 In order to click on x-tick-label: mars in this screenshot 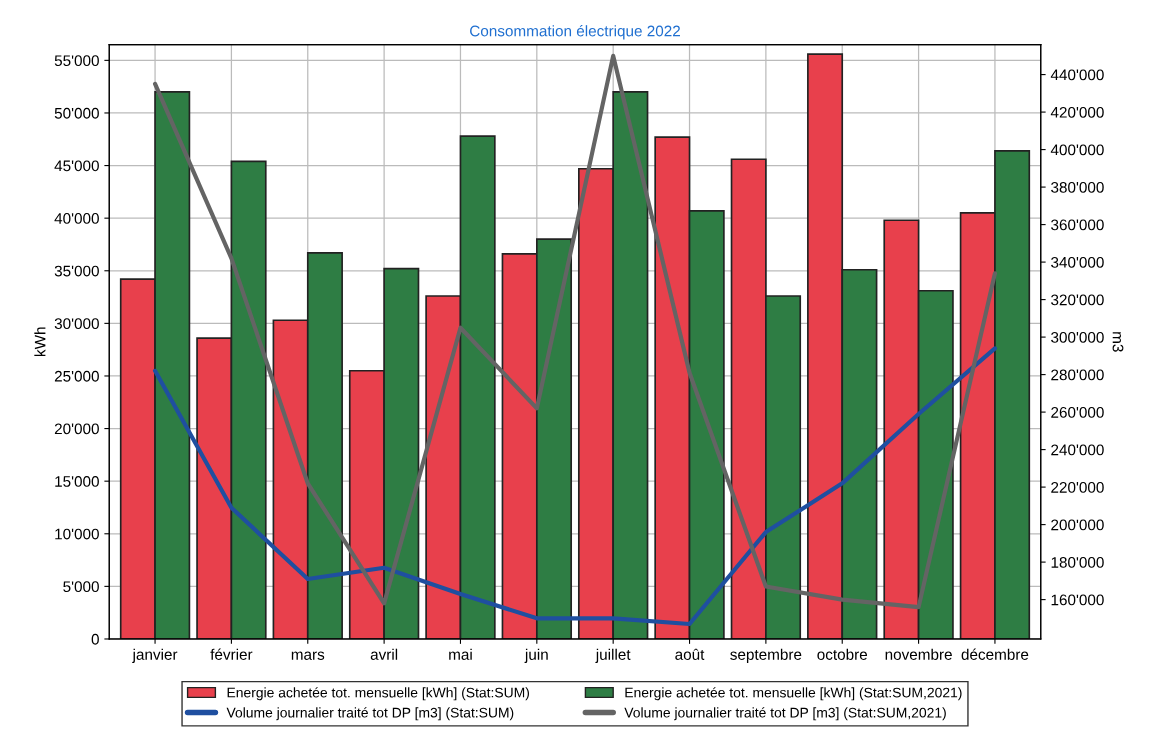, I will do `click(308, 655)`.